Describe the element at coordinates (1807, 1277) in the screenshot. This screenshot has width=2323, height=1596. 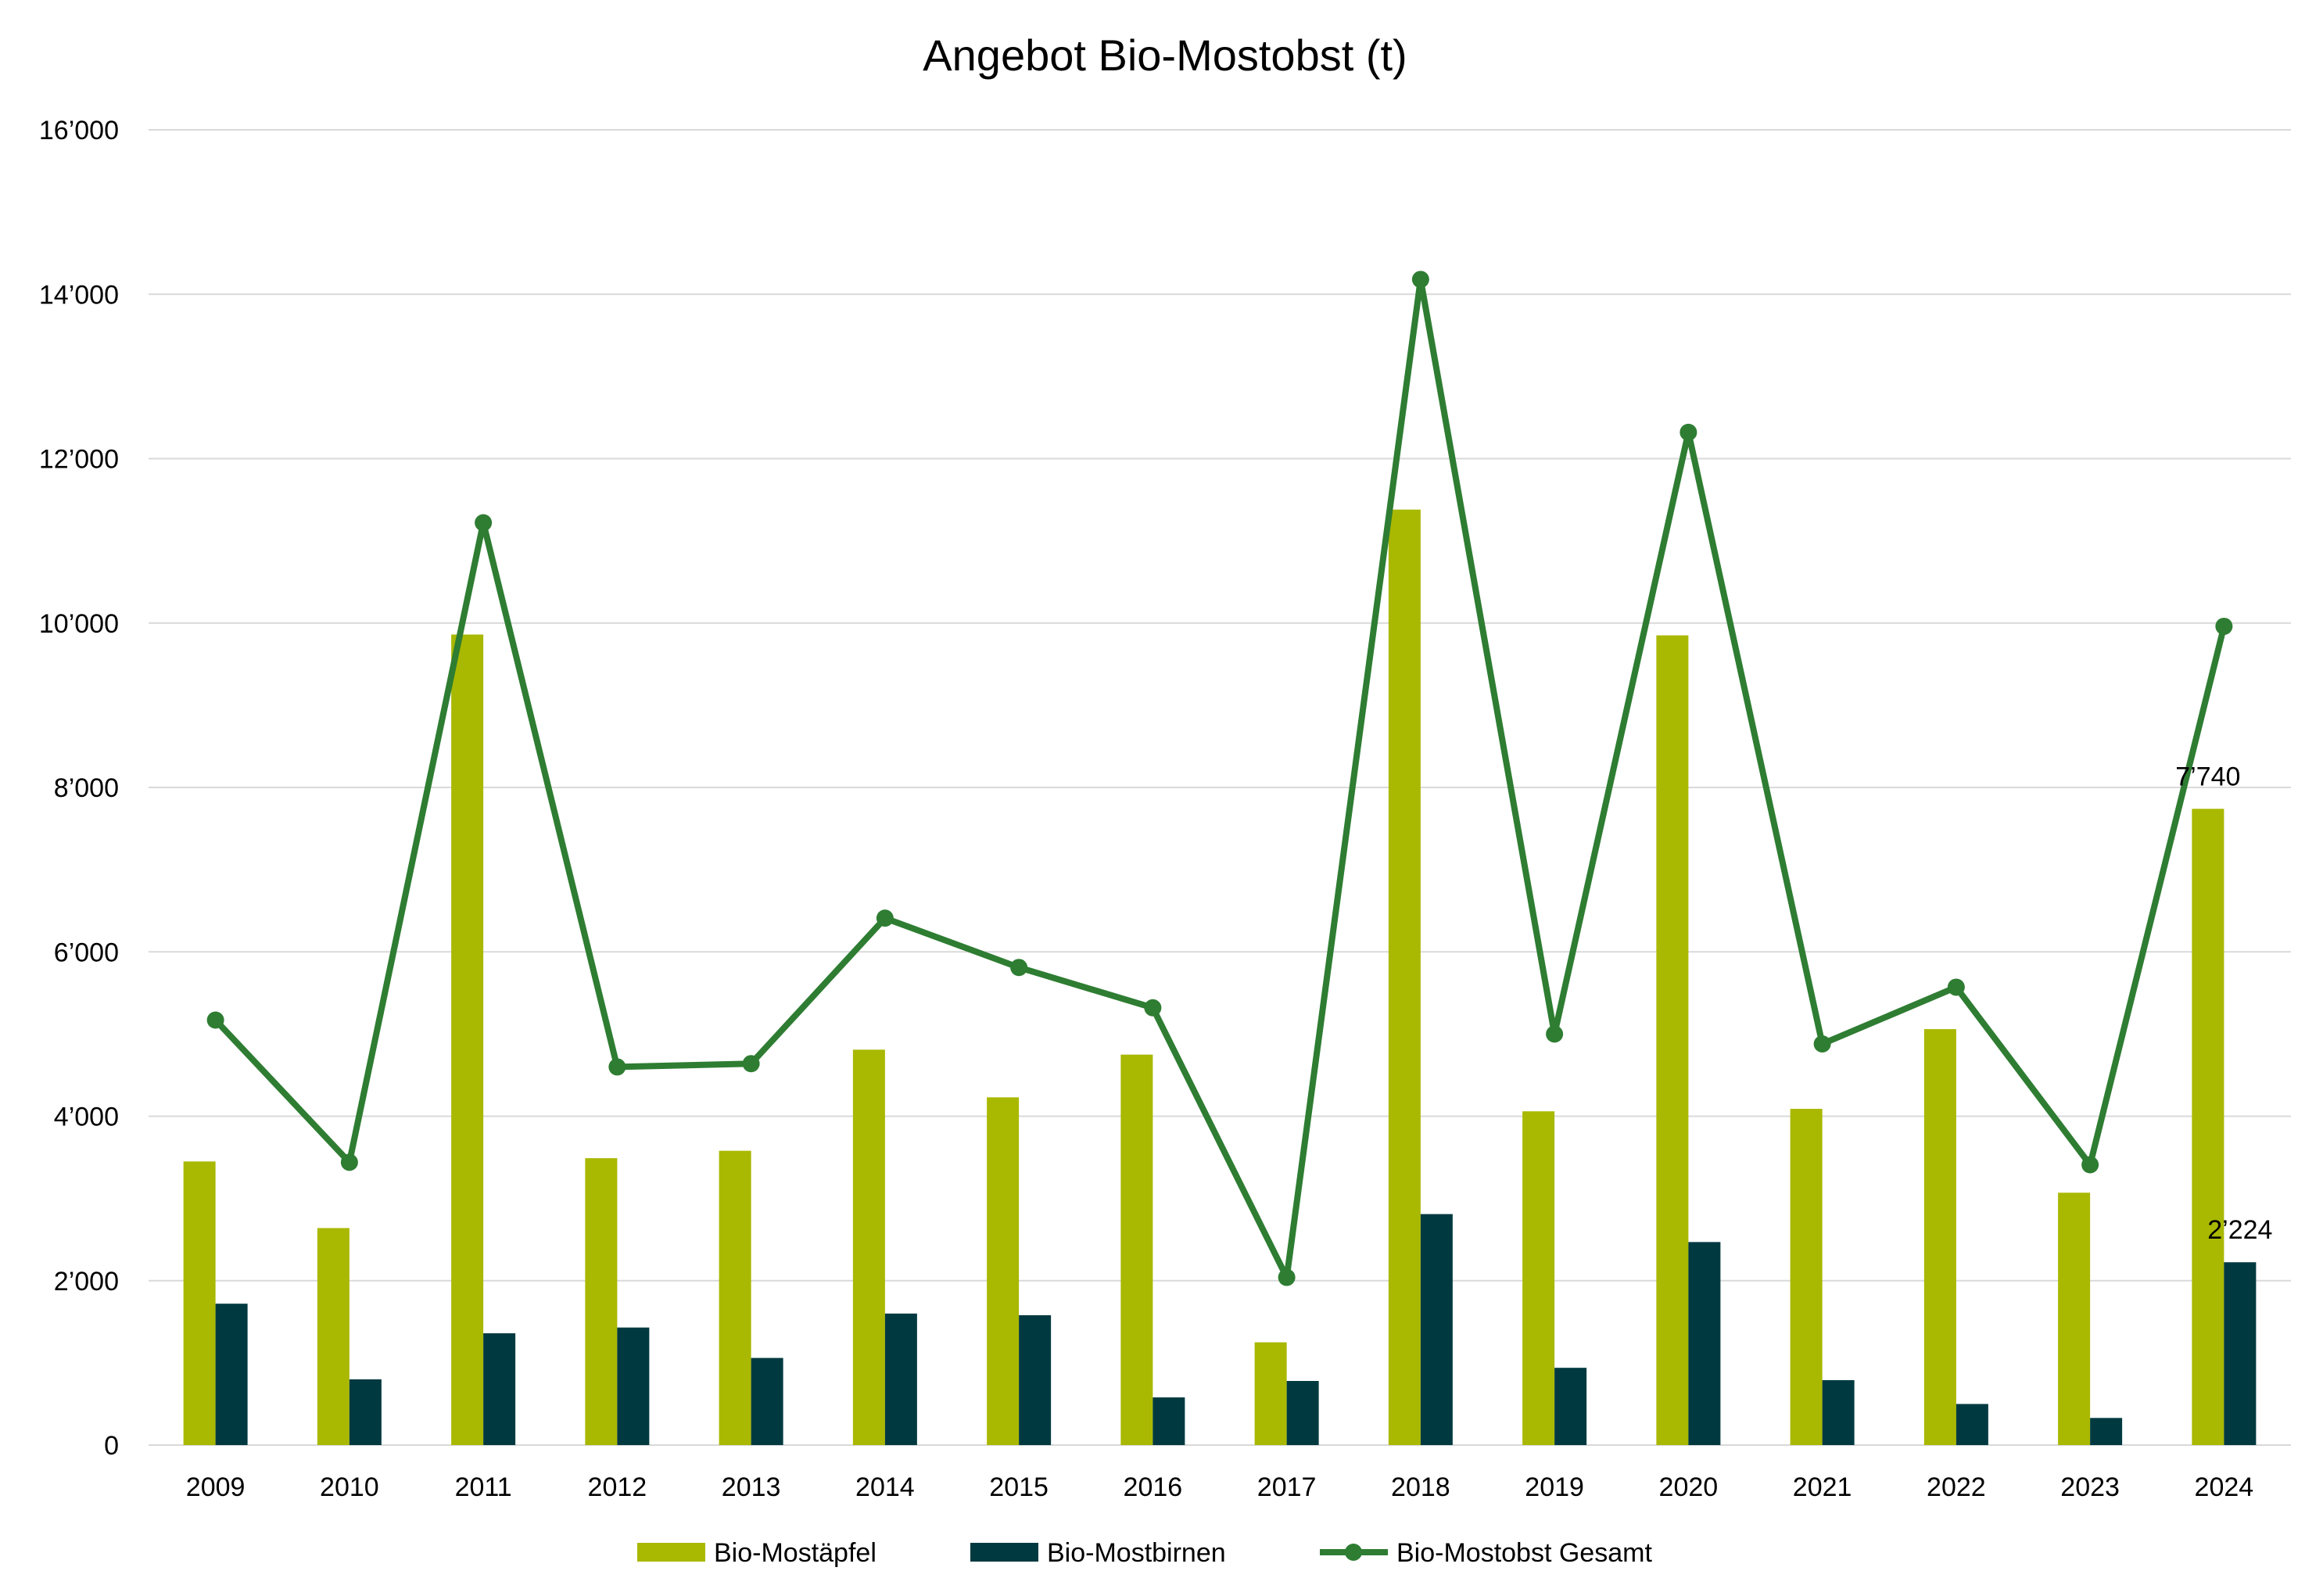
I see `bar-bio-most-pfel-2021` at that location.